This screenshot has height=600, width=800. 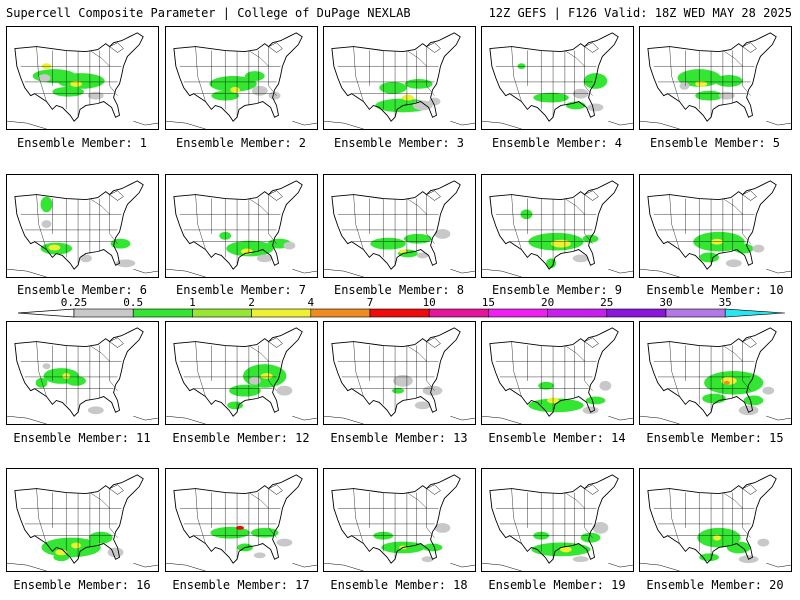 I want to click on color-legend: 0.25 0.5 1 2 4 7 10 15 20 25 30 35, so click(x=400, y=309).